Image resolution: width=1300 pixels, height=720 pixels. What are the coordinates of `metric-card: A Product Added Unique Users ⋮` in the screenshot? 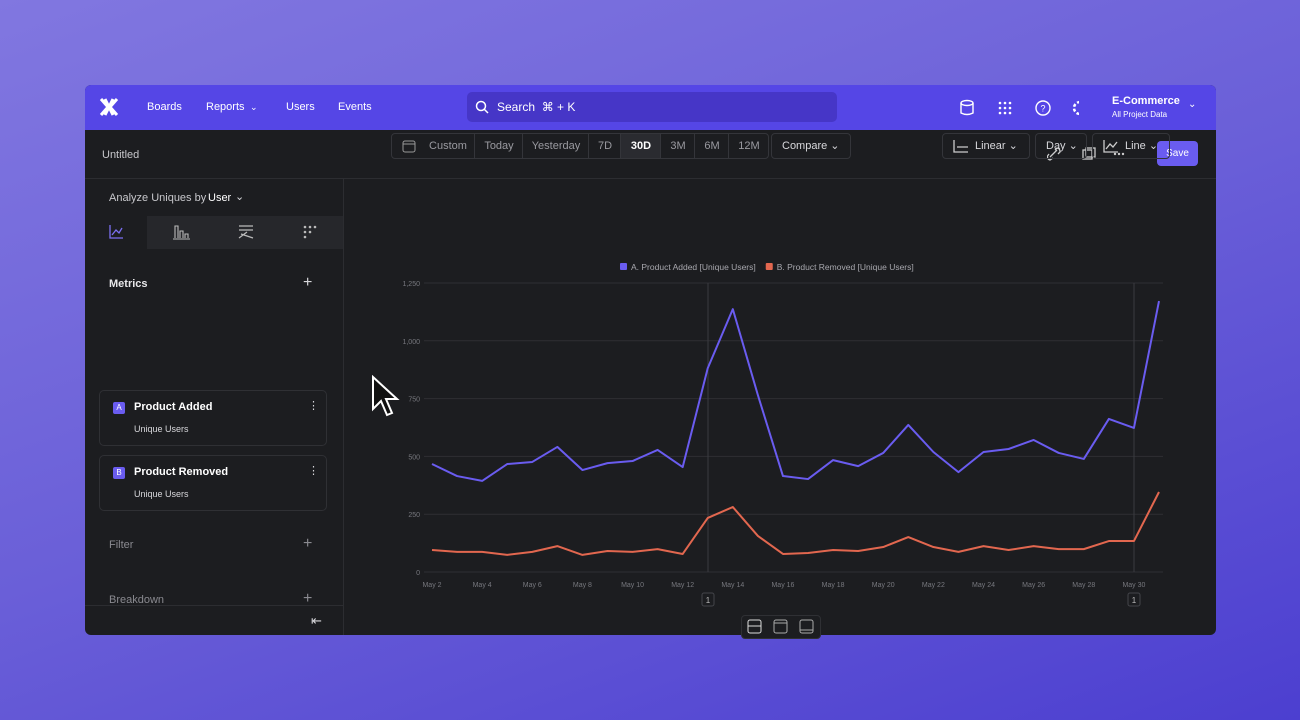 It's located at (213, 418).